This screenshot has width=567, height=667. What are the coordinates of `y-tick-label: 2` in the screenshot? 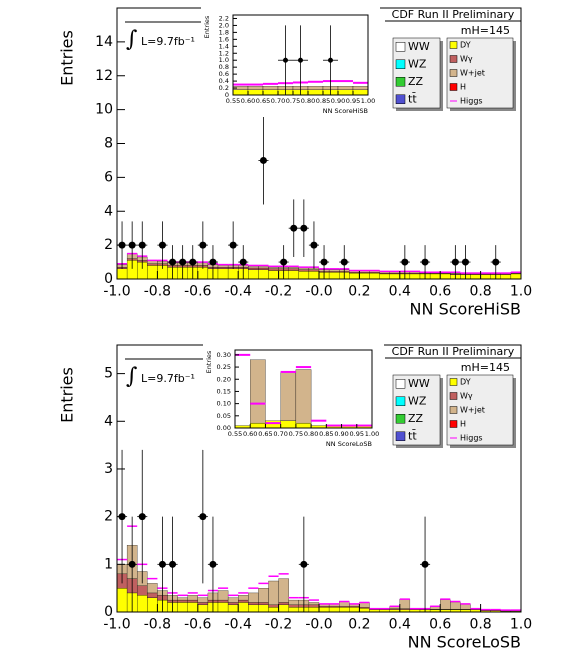 It's located at (108, 517).